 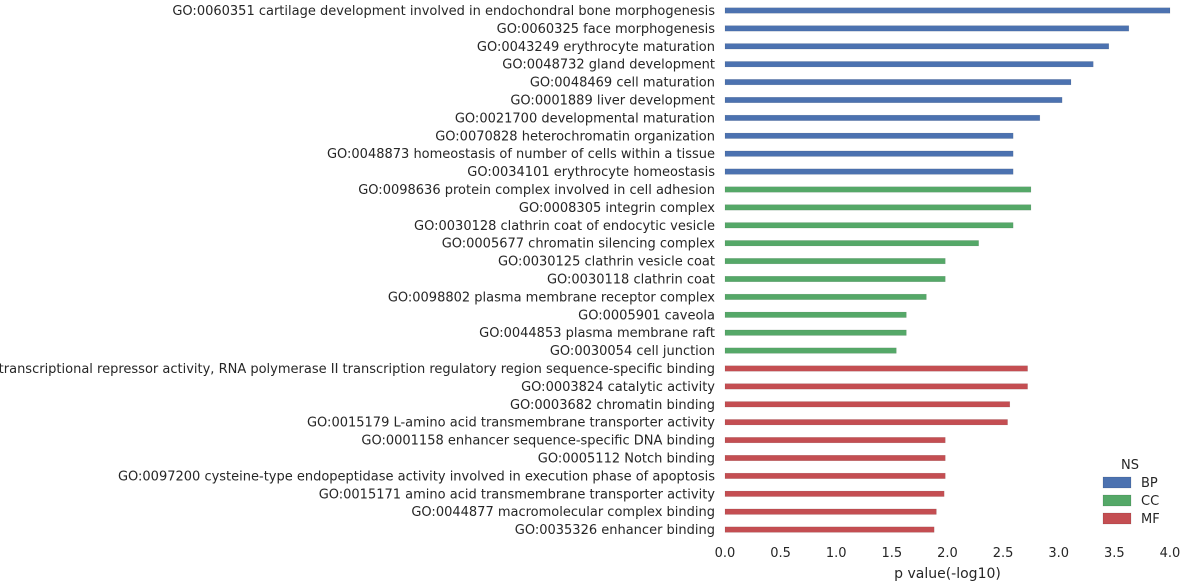 What do you see at coordinates (585, 118) in the screenshot?
I see `category-label: GO:0021700 developmental maturation` at bounding box center [585, 118].